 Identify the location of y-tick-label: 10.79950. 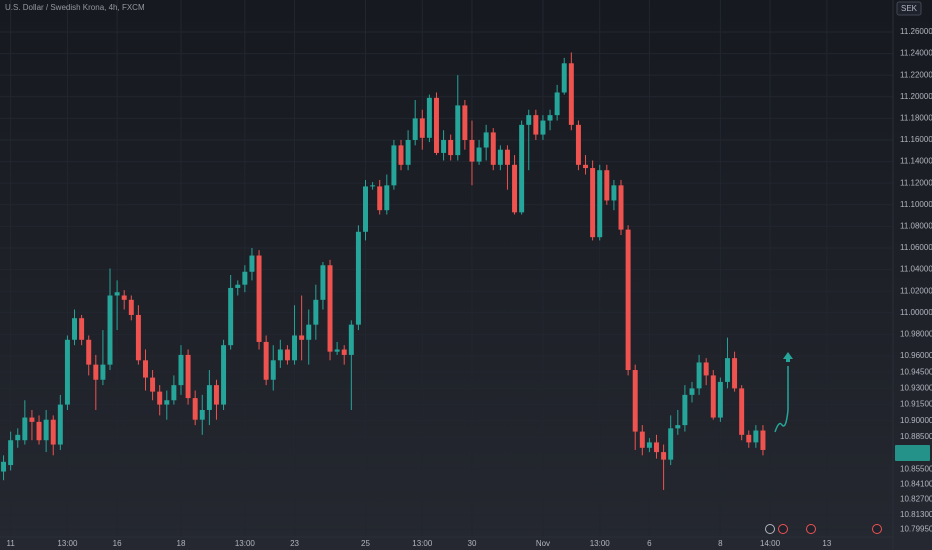
(916, 528).